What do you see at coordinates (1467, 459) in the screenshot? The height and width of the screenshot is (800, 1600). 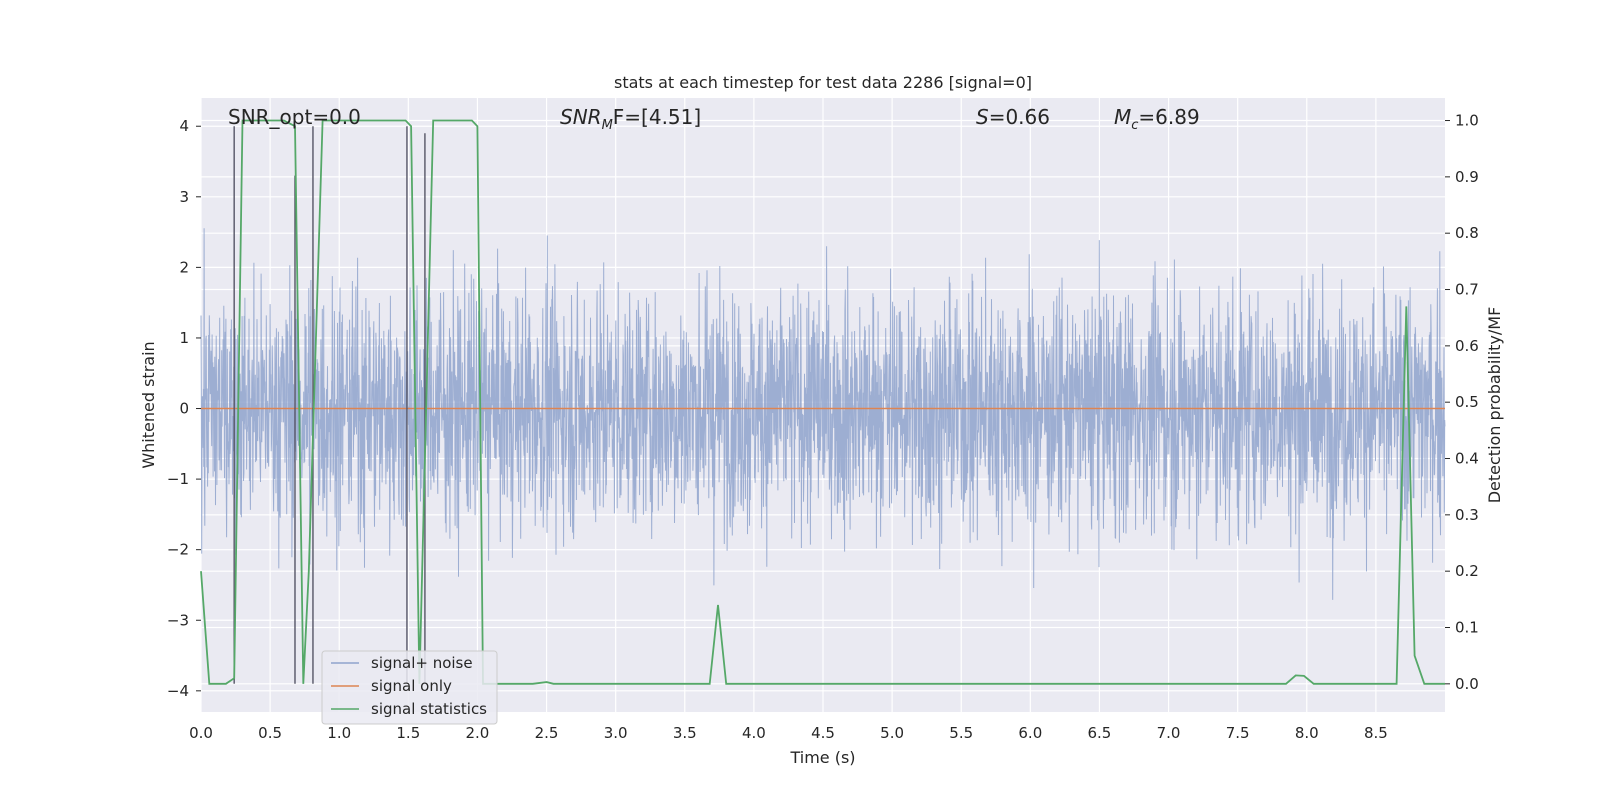 I see `y-right-tick-label: 0.4` at bounding box center [1467, 459].